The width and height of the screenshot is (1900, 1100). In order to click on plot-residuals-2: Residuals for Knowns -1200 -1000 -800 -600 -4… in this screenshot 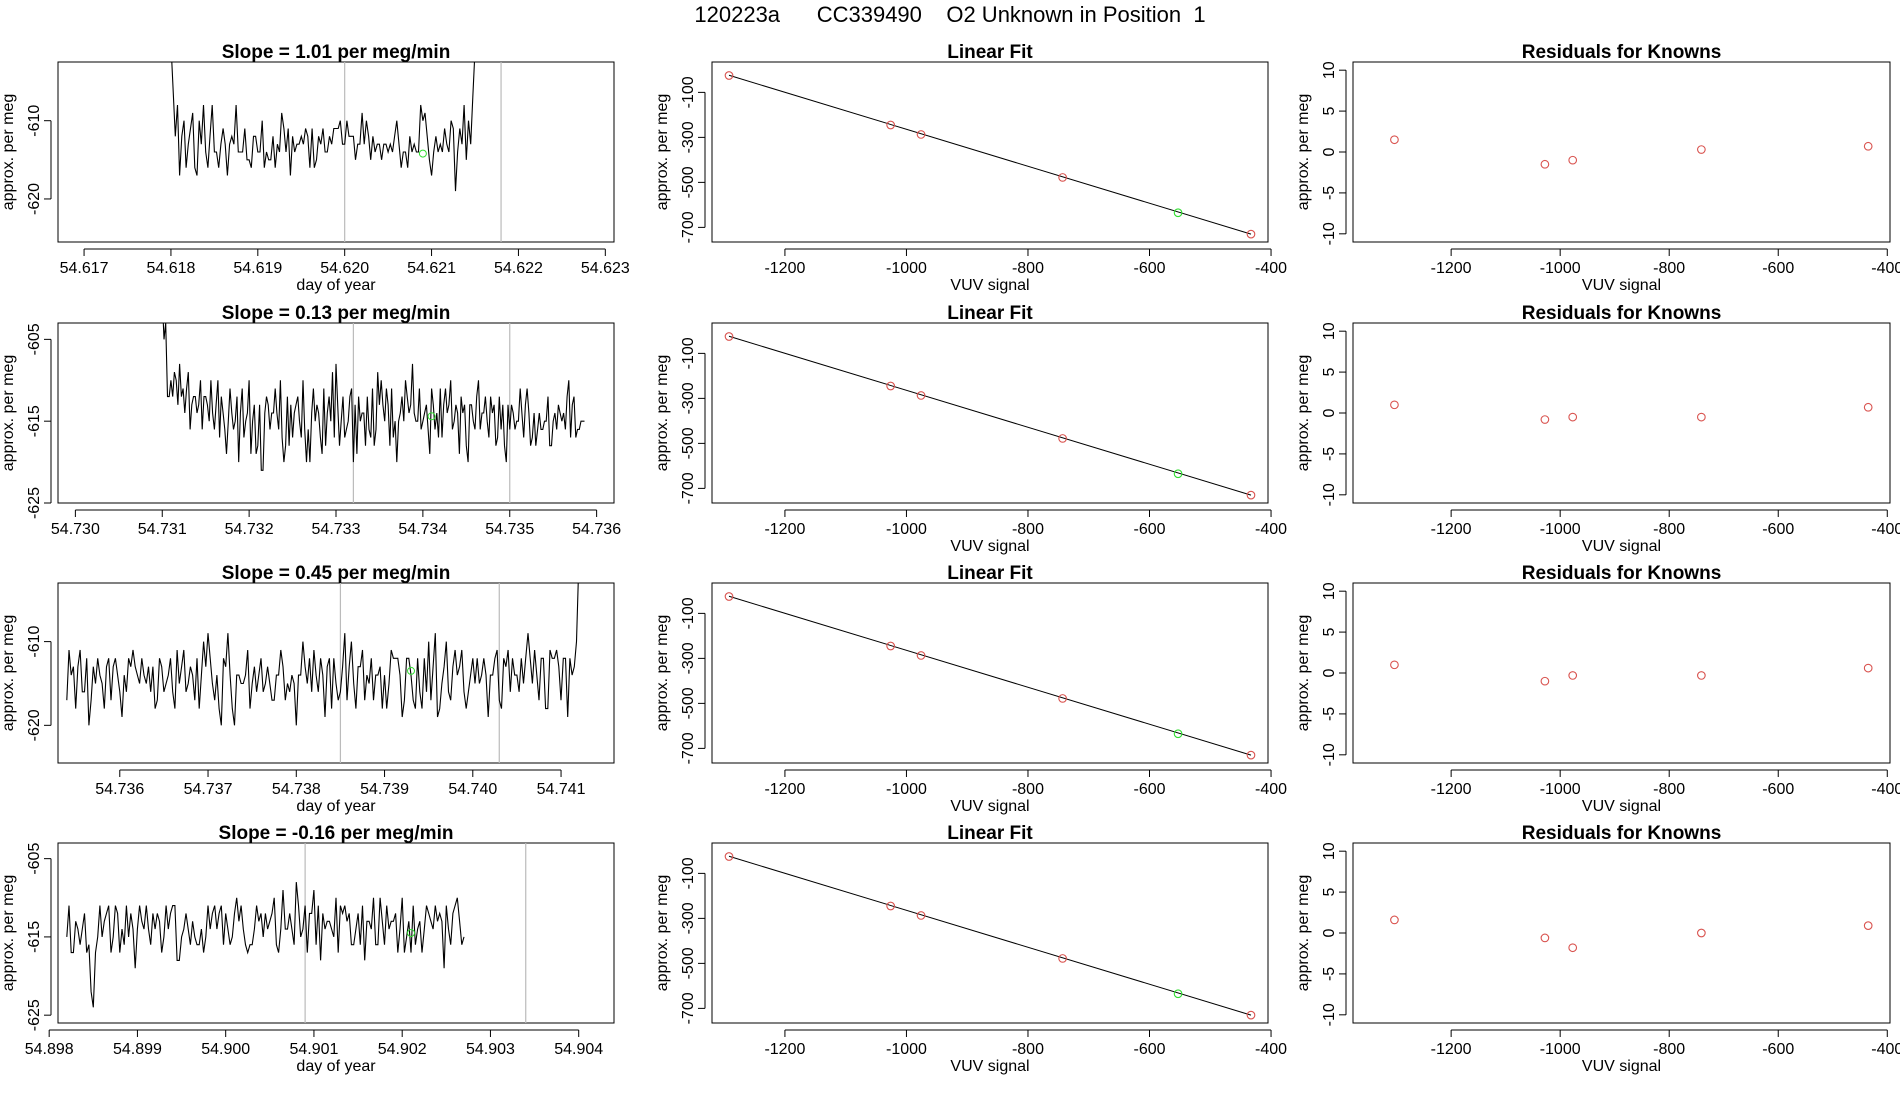, I will do `click(1597, 689)`.